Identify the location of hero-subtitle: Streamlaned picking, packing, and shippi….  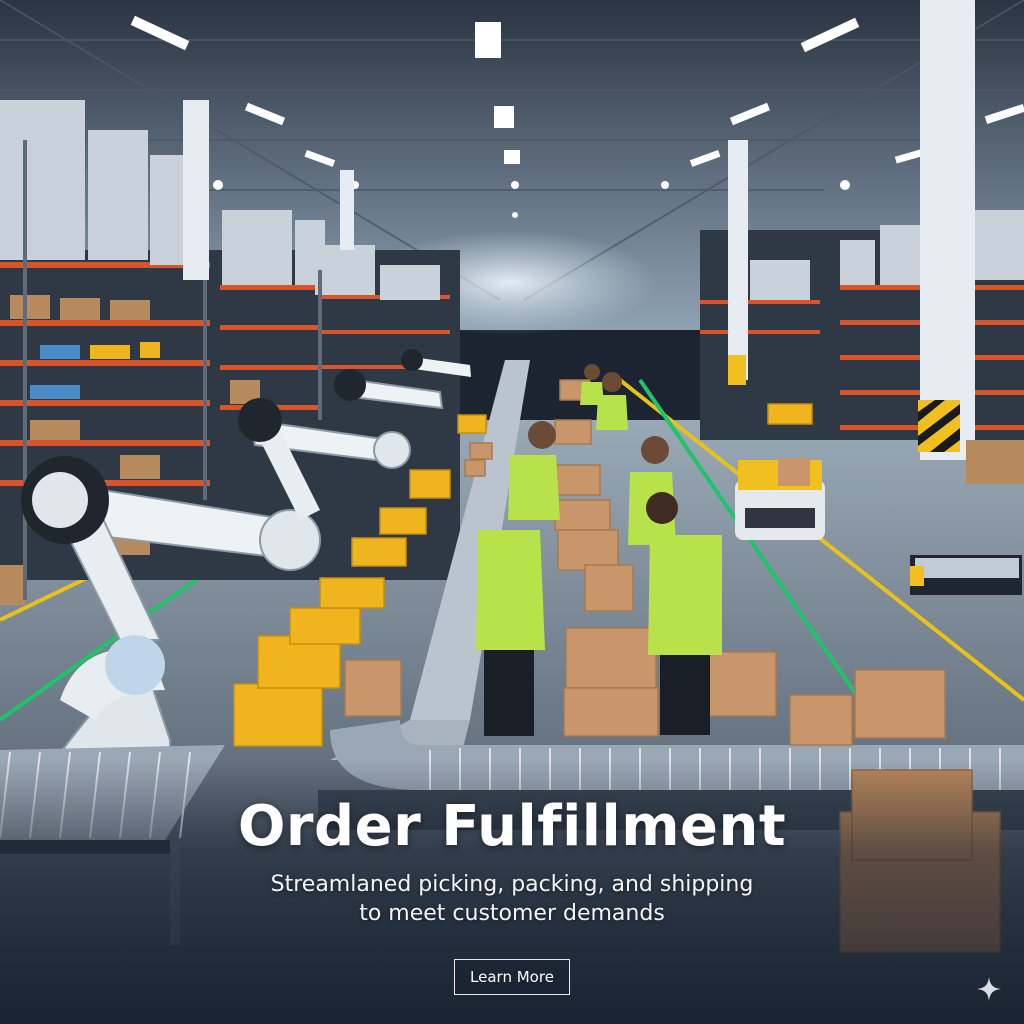
(512, 899).